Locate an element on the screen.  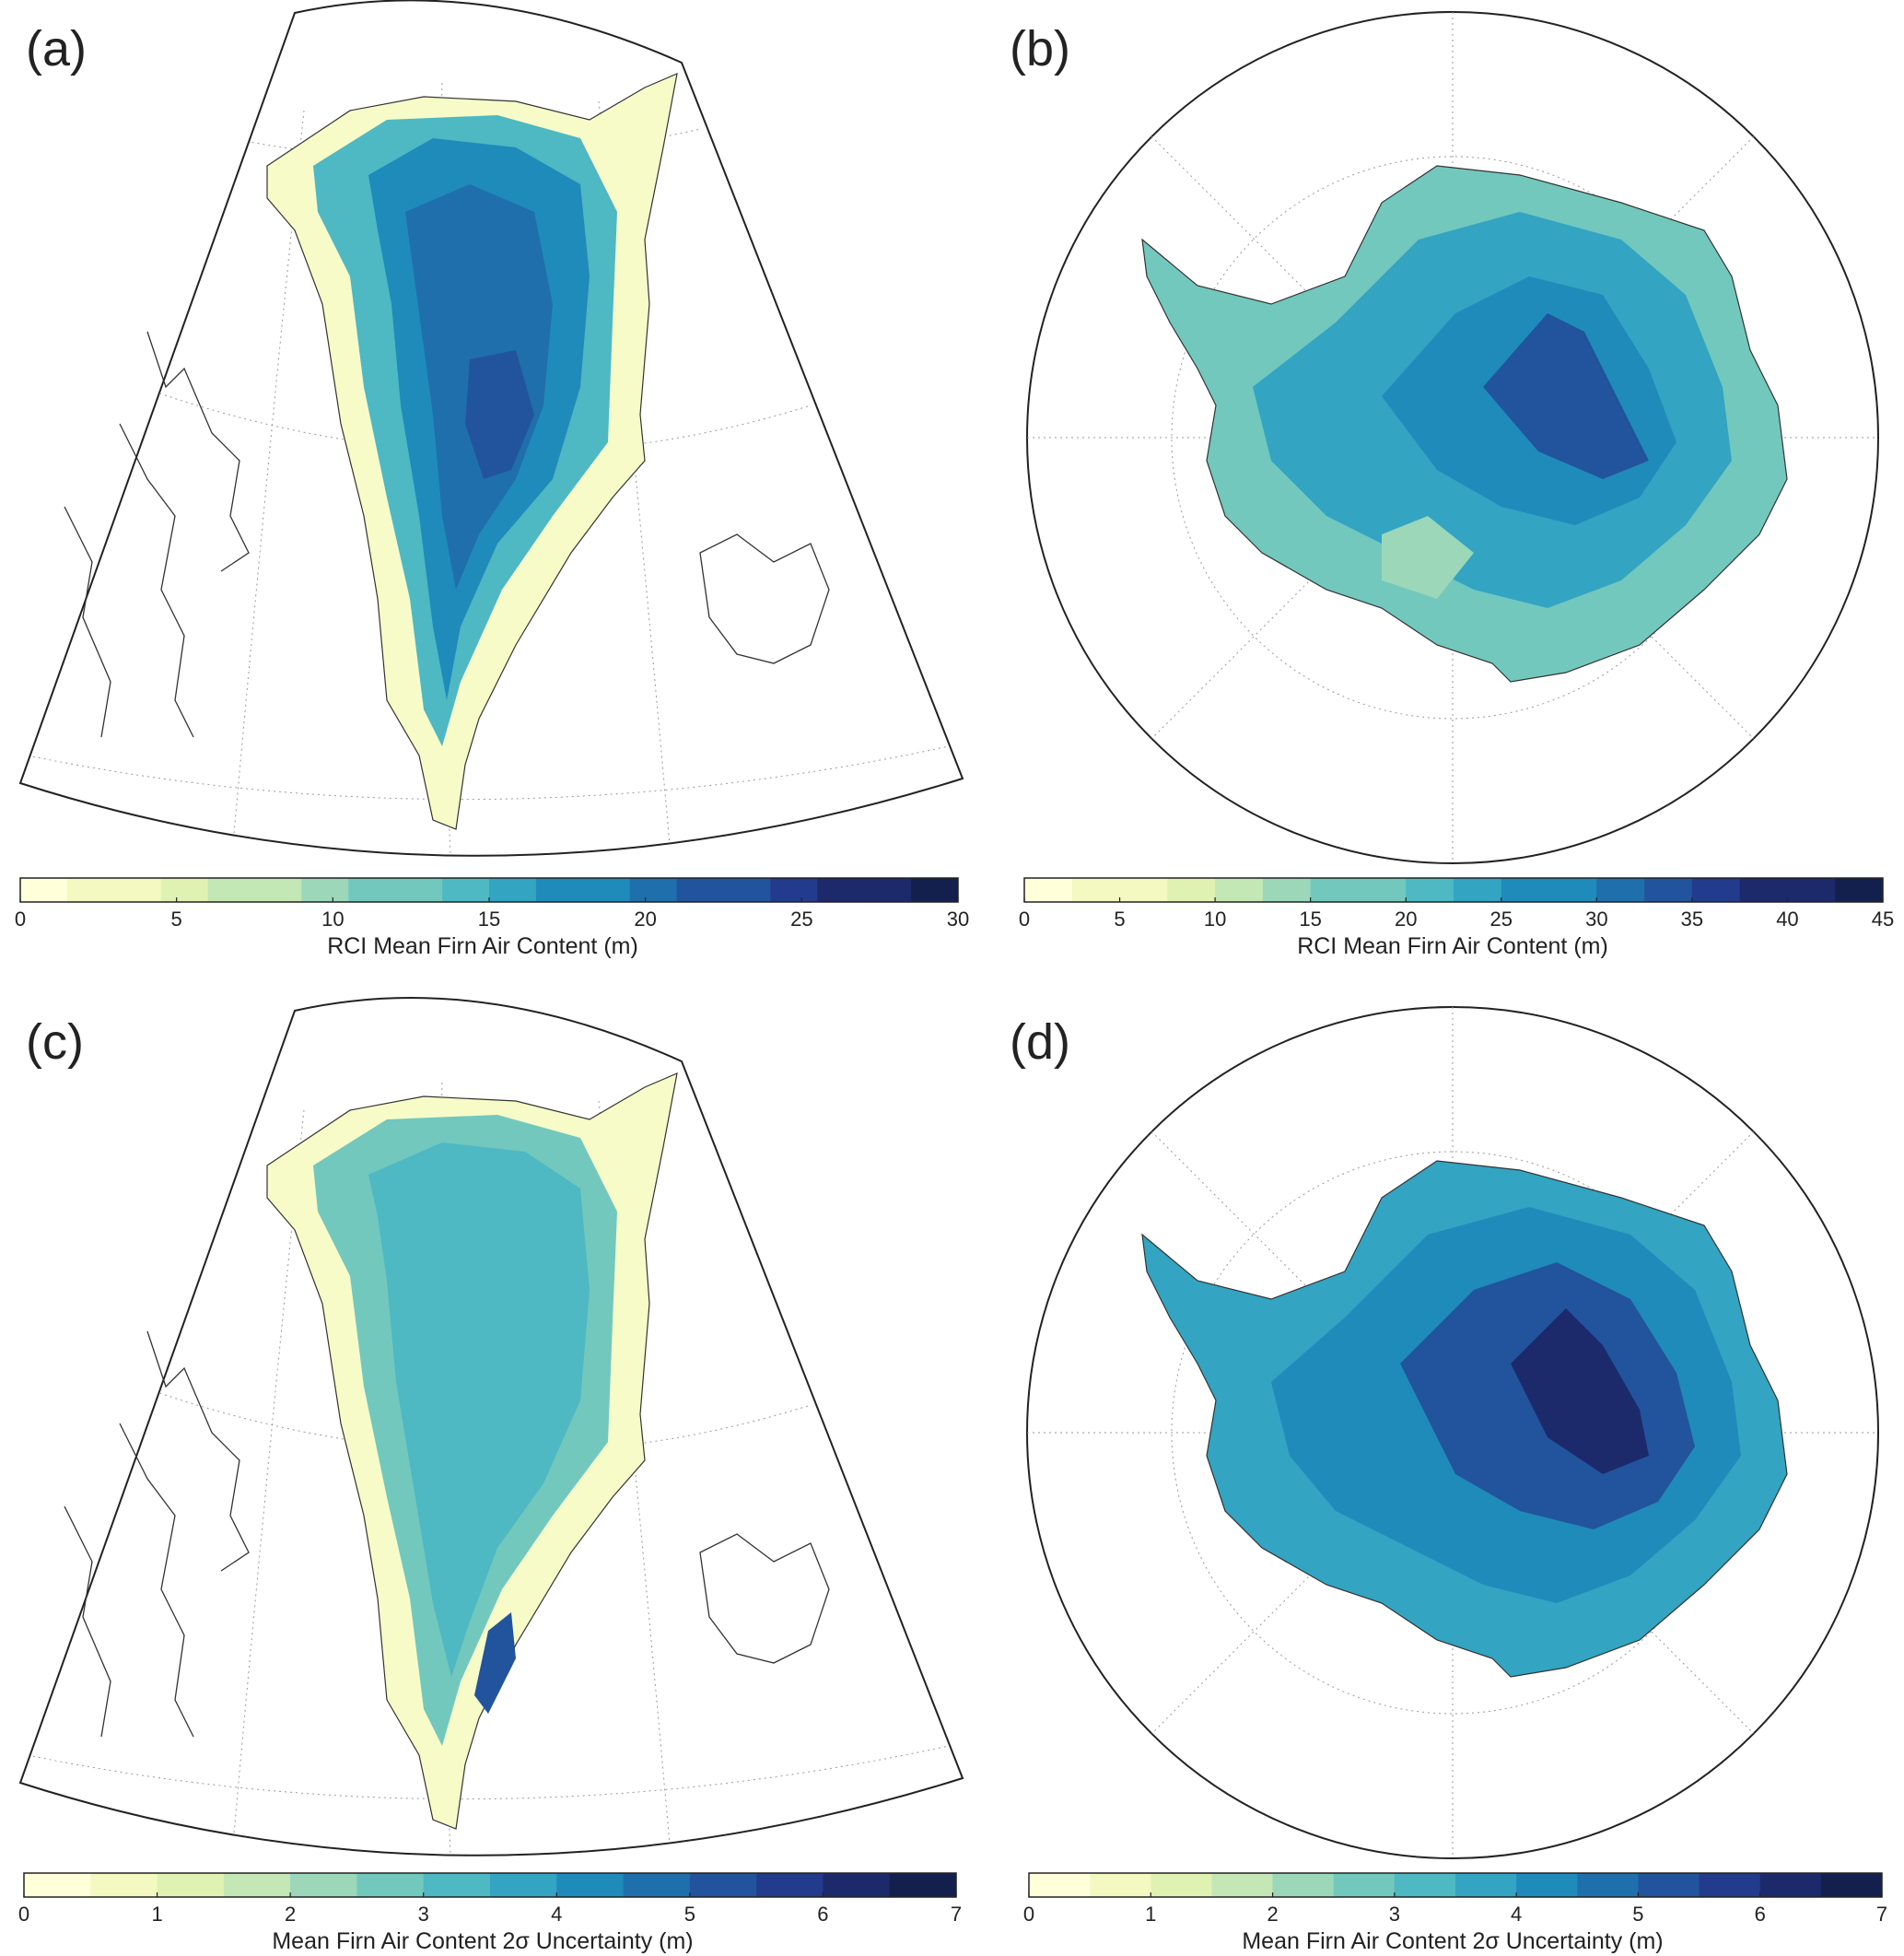
colorbar-tick-label: 45 is located at coordinates (1883, 919).